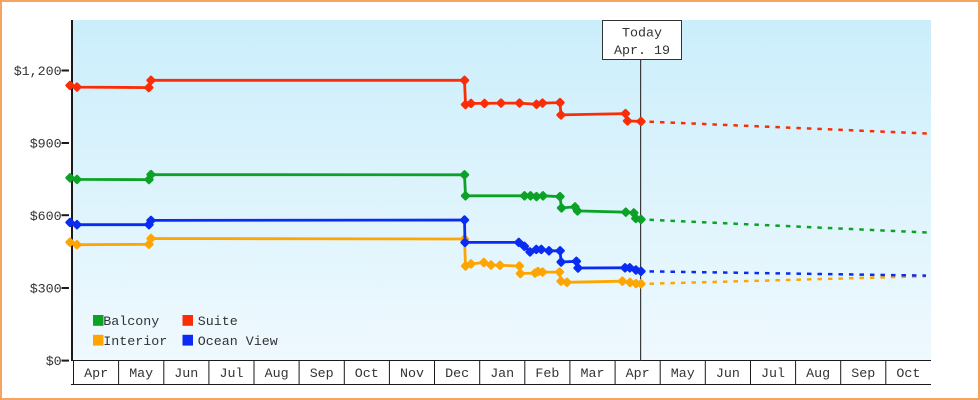  Describe the element at coordinates (131, 322) in the screenshot. I see `svg-text: Balcony` at that location.